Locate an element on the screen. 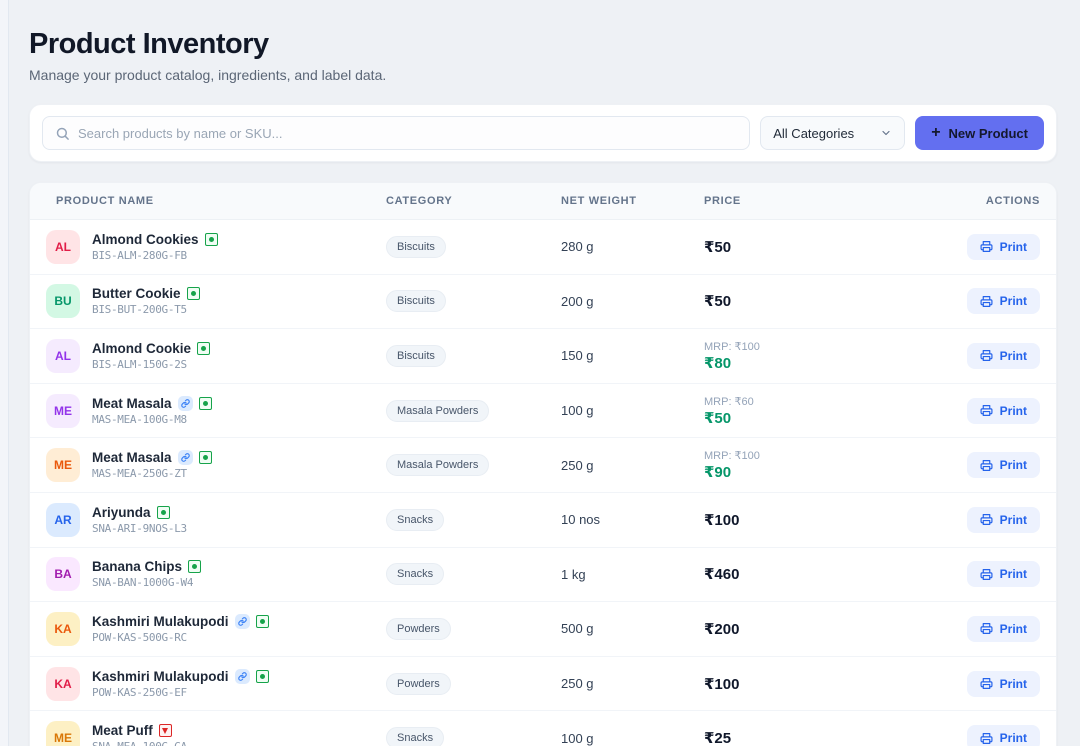 This screenshot has height=746, width=1080. avatar: AR is located at coordinates (63, 519).